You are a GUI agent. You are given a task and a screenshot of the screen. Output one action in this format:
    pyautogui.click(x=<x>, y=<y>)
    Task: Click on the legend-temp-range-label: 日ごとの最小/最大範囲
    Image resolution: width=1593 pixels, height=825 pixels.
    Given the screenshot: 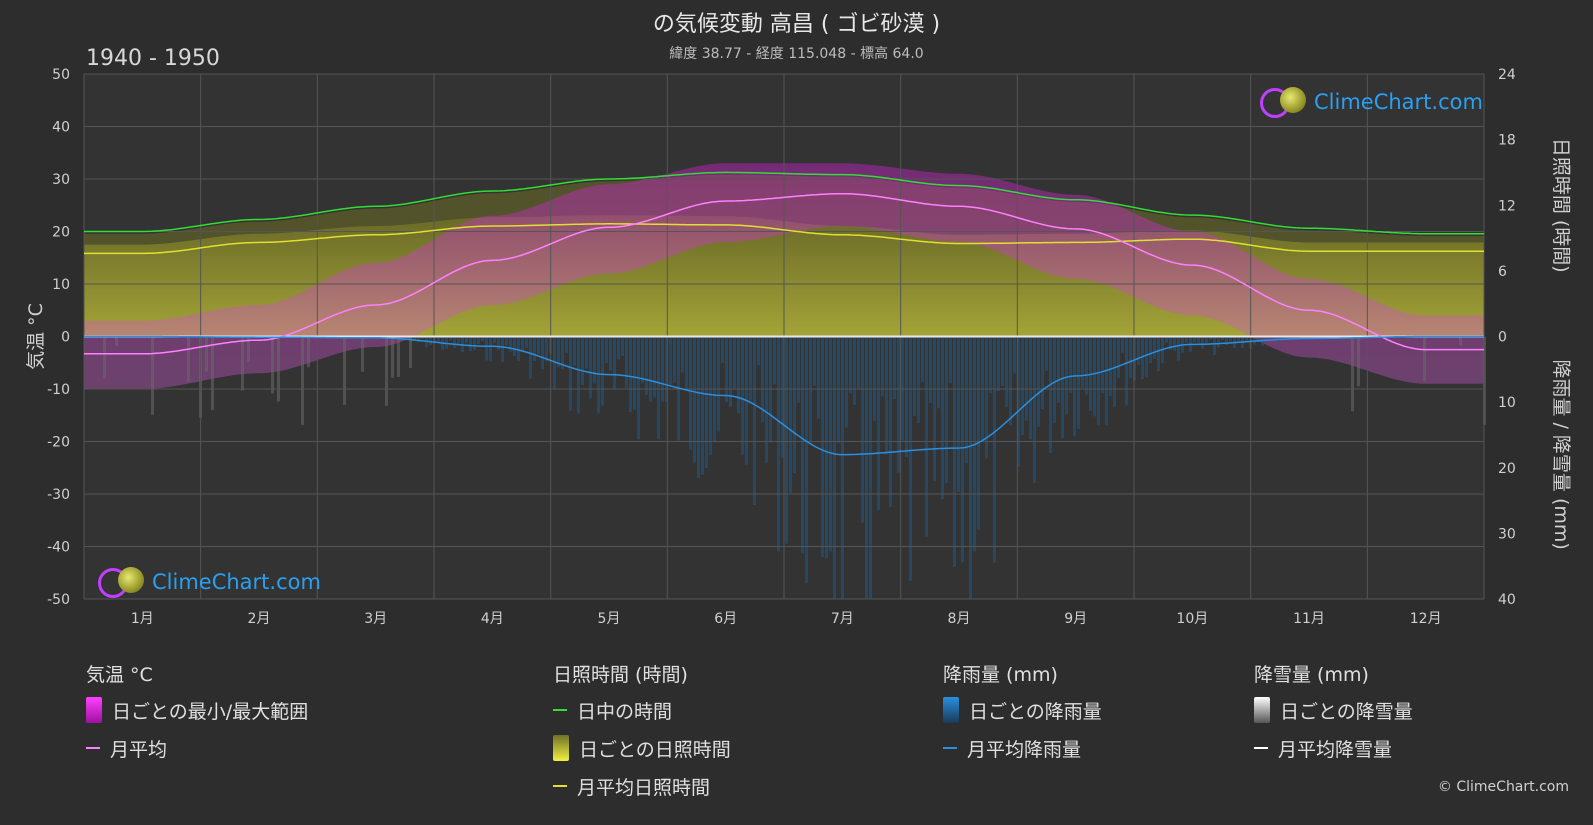 What is the action you would take?
    pyautogui.click(x=210, y=711)
    